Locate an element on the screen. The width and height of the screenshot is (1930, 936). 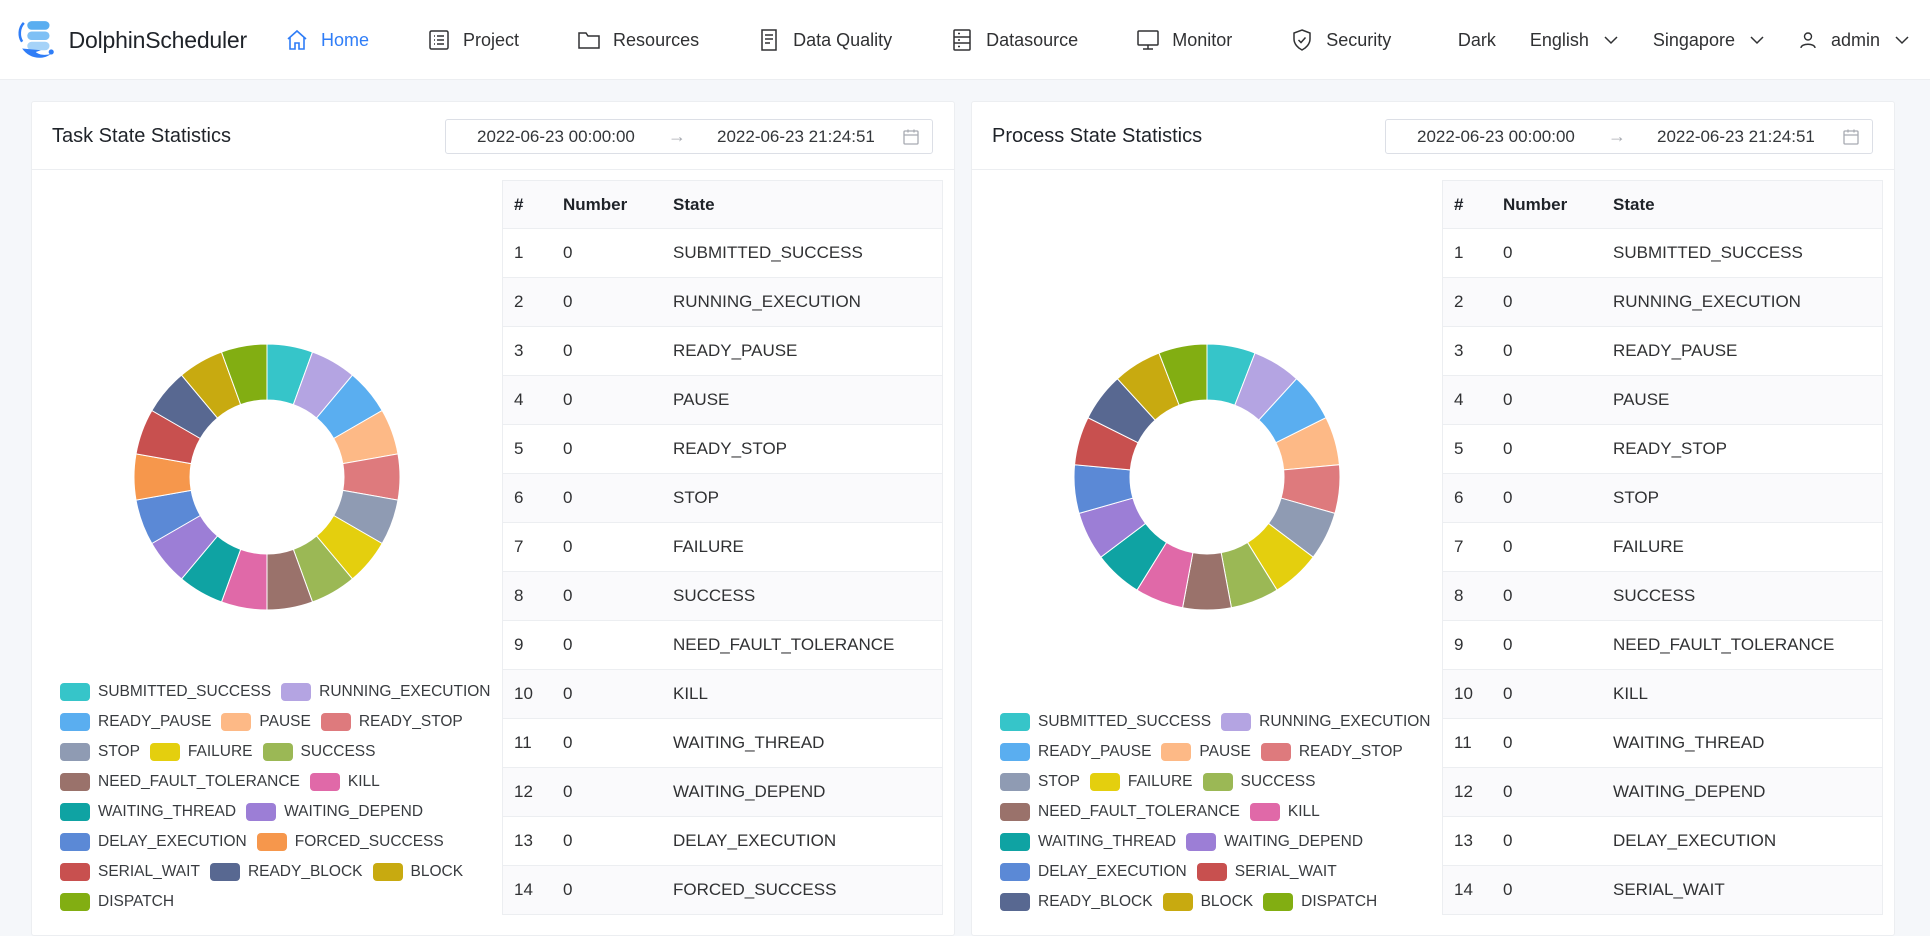
nav-resources: Resources is located at coordinates (638, 40).